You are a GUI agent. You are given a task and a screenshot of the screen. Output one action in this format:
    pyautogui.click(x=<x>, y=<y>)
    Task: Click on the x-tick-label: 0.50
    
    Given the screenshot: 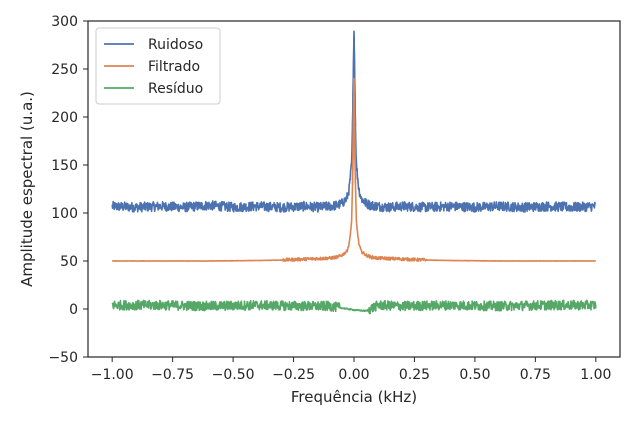 What is the action you would take?
    pyautogui.click(x=474, y=375)
    